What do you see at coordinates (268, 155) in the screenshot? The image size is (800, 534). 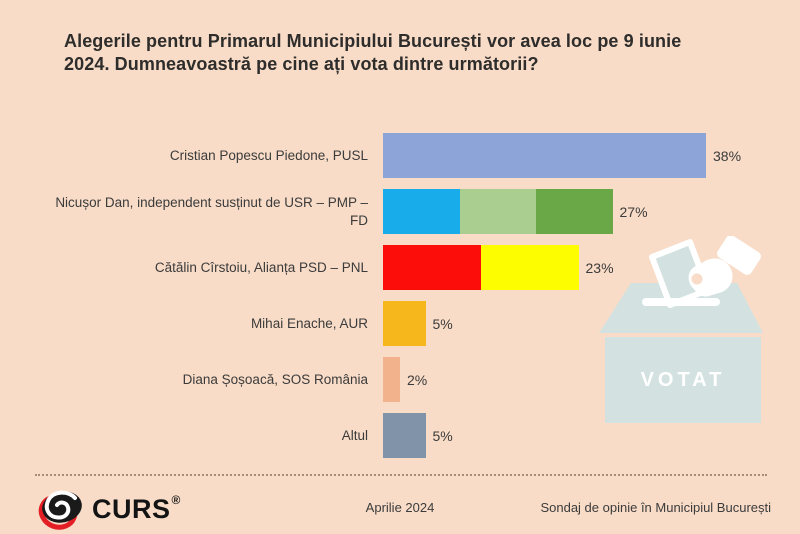 I see `category-label: Cristian Popescu Piedone, PUSL` at bounding box center [268, 155].